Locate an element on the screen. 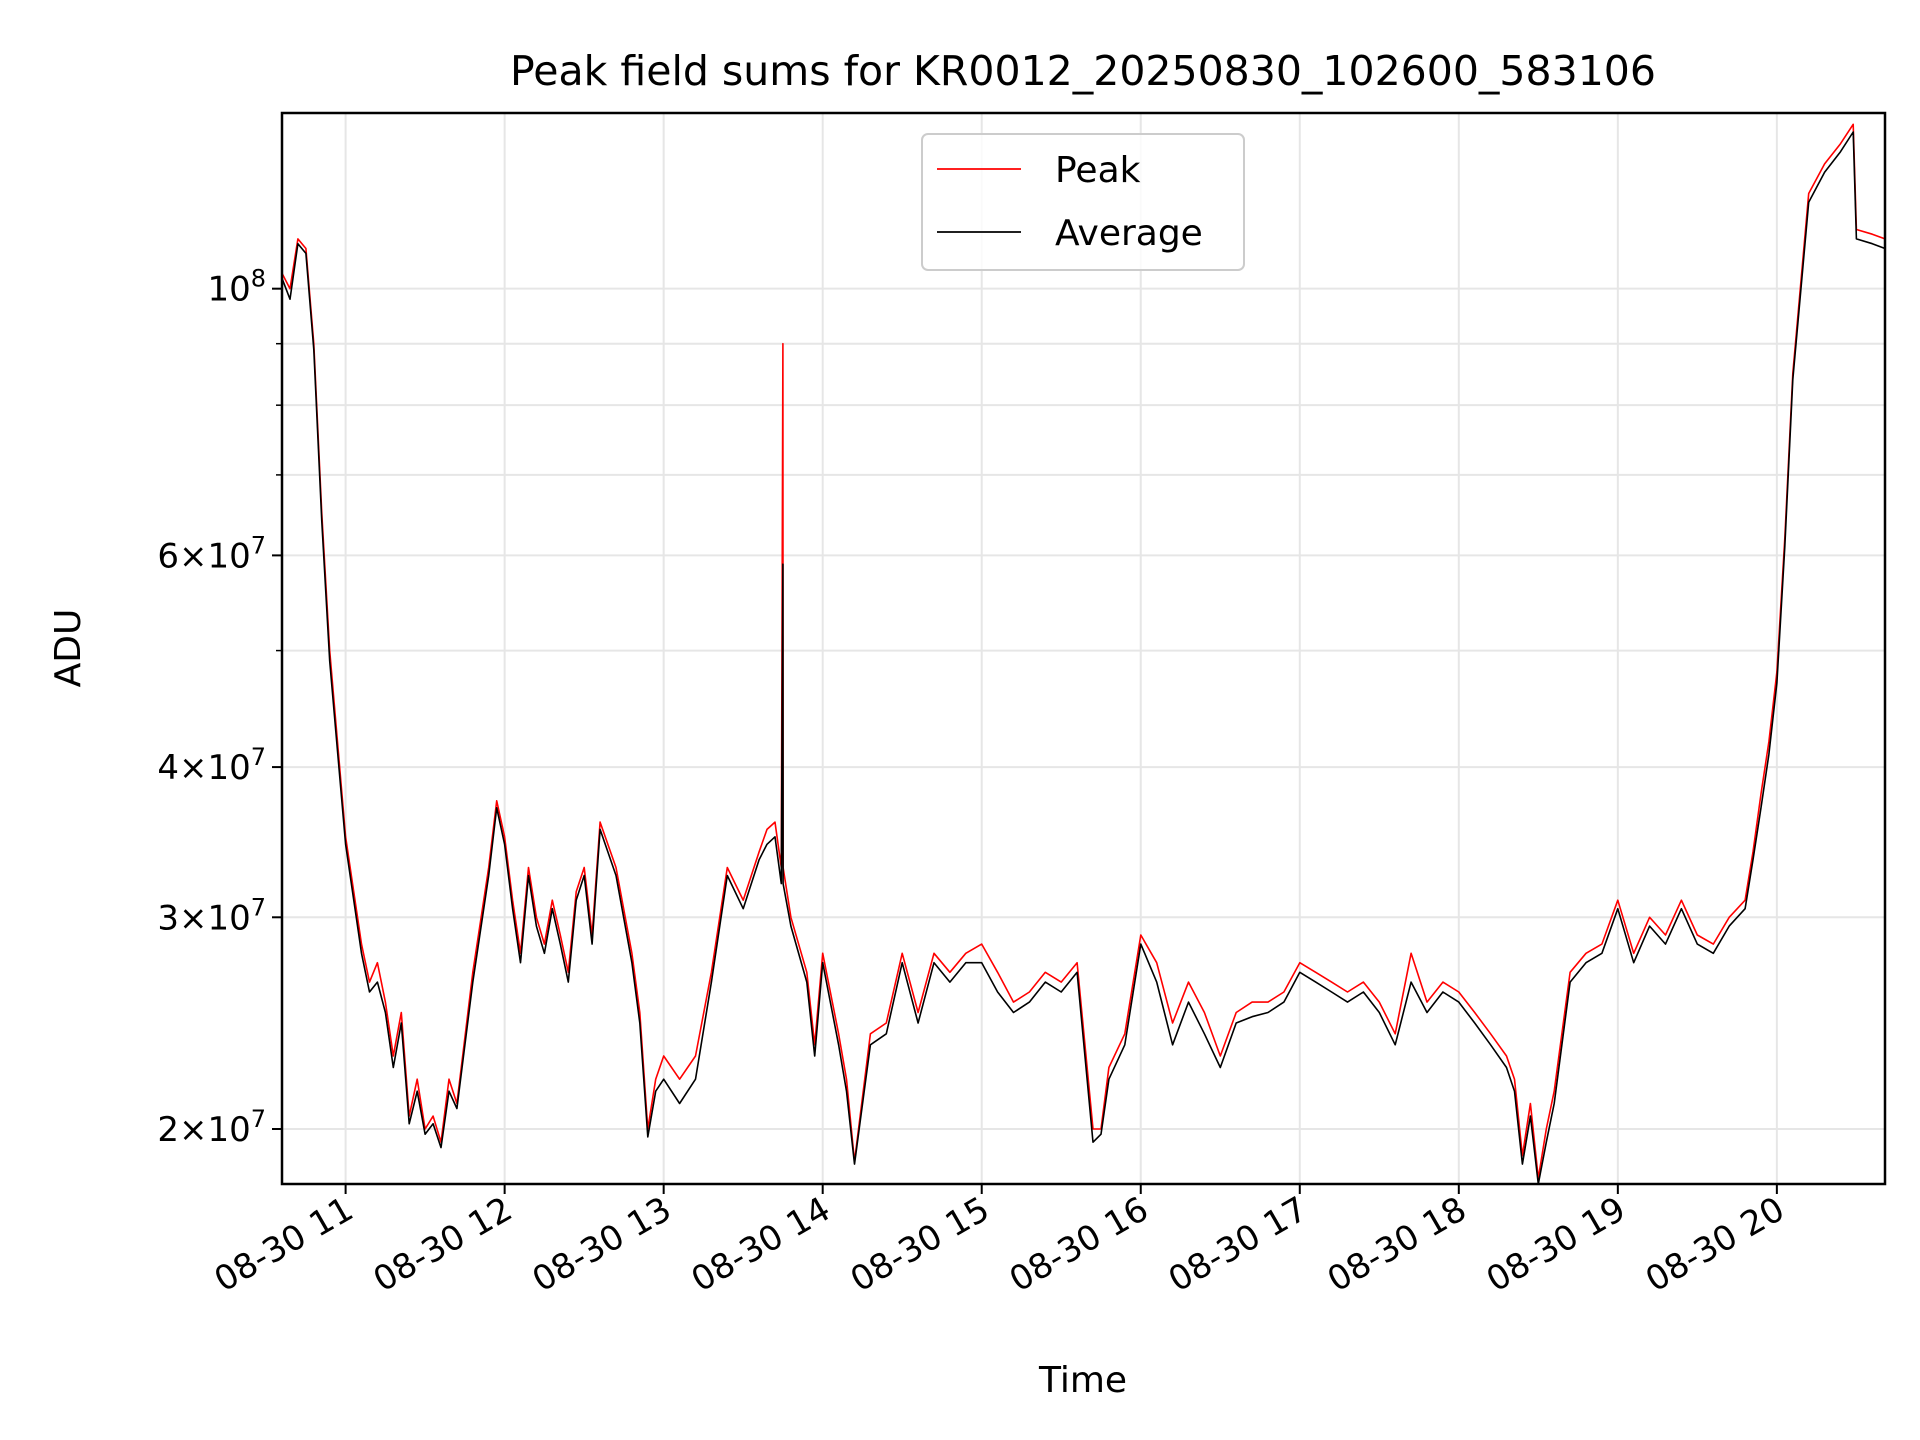 Image resolution: width=1920 pixels, height=1440 pixels. x-tick-label: 08-30 18 is located at coordinates (1397, 1244).